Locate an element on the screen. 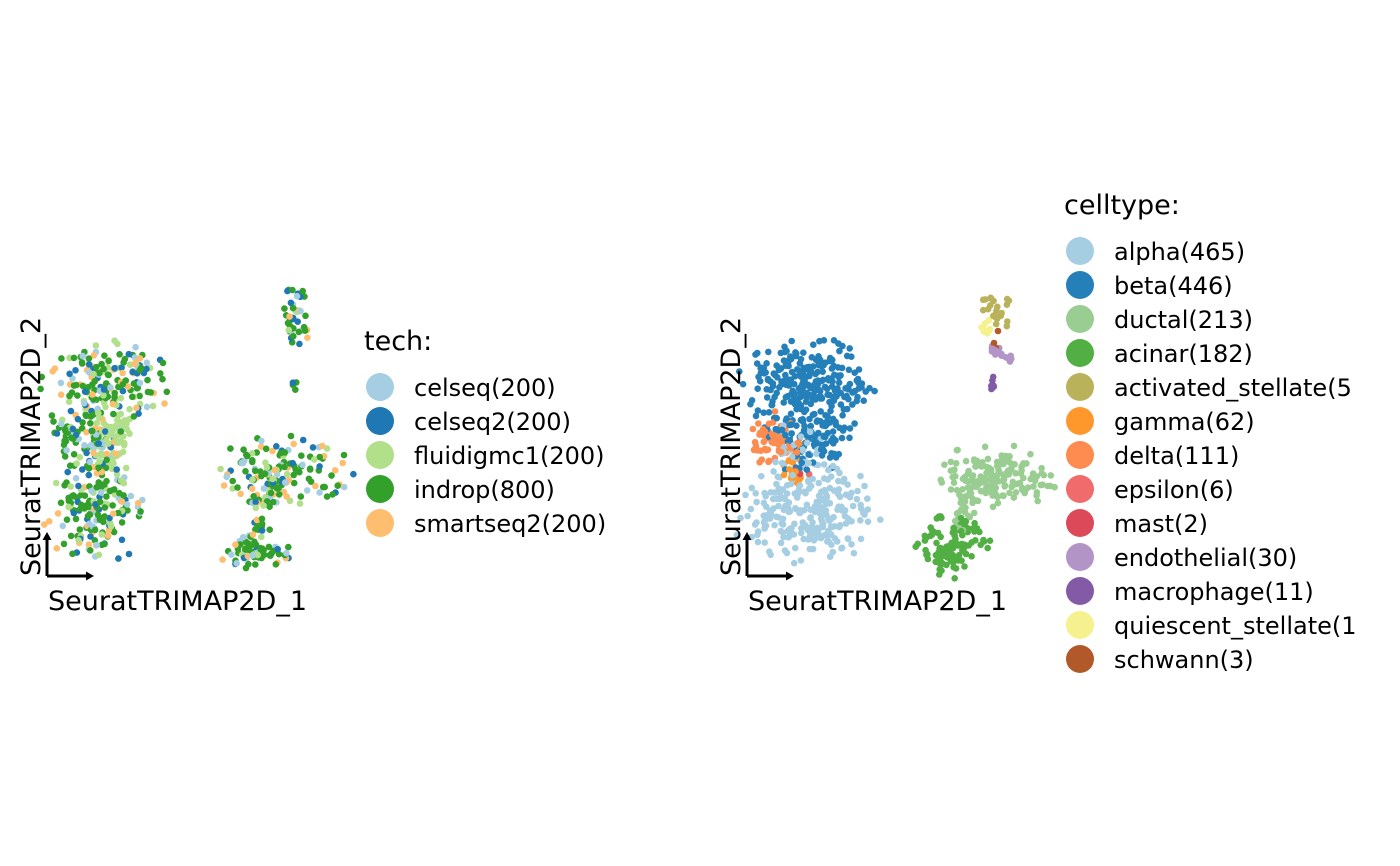 This screenshot has height=866, width=1400. legend-title: celltype: is located at coordinates (1122, 205).